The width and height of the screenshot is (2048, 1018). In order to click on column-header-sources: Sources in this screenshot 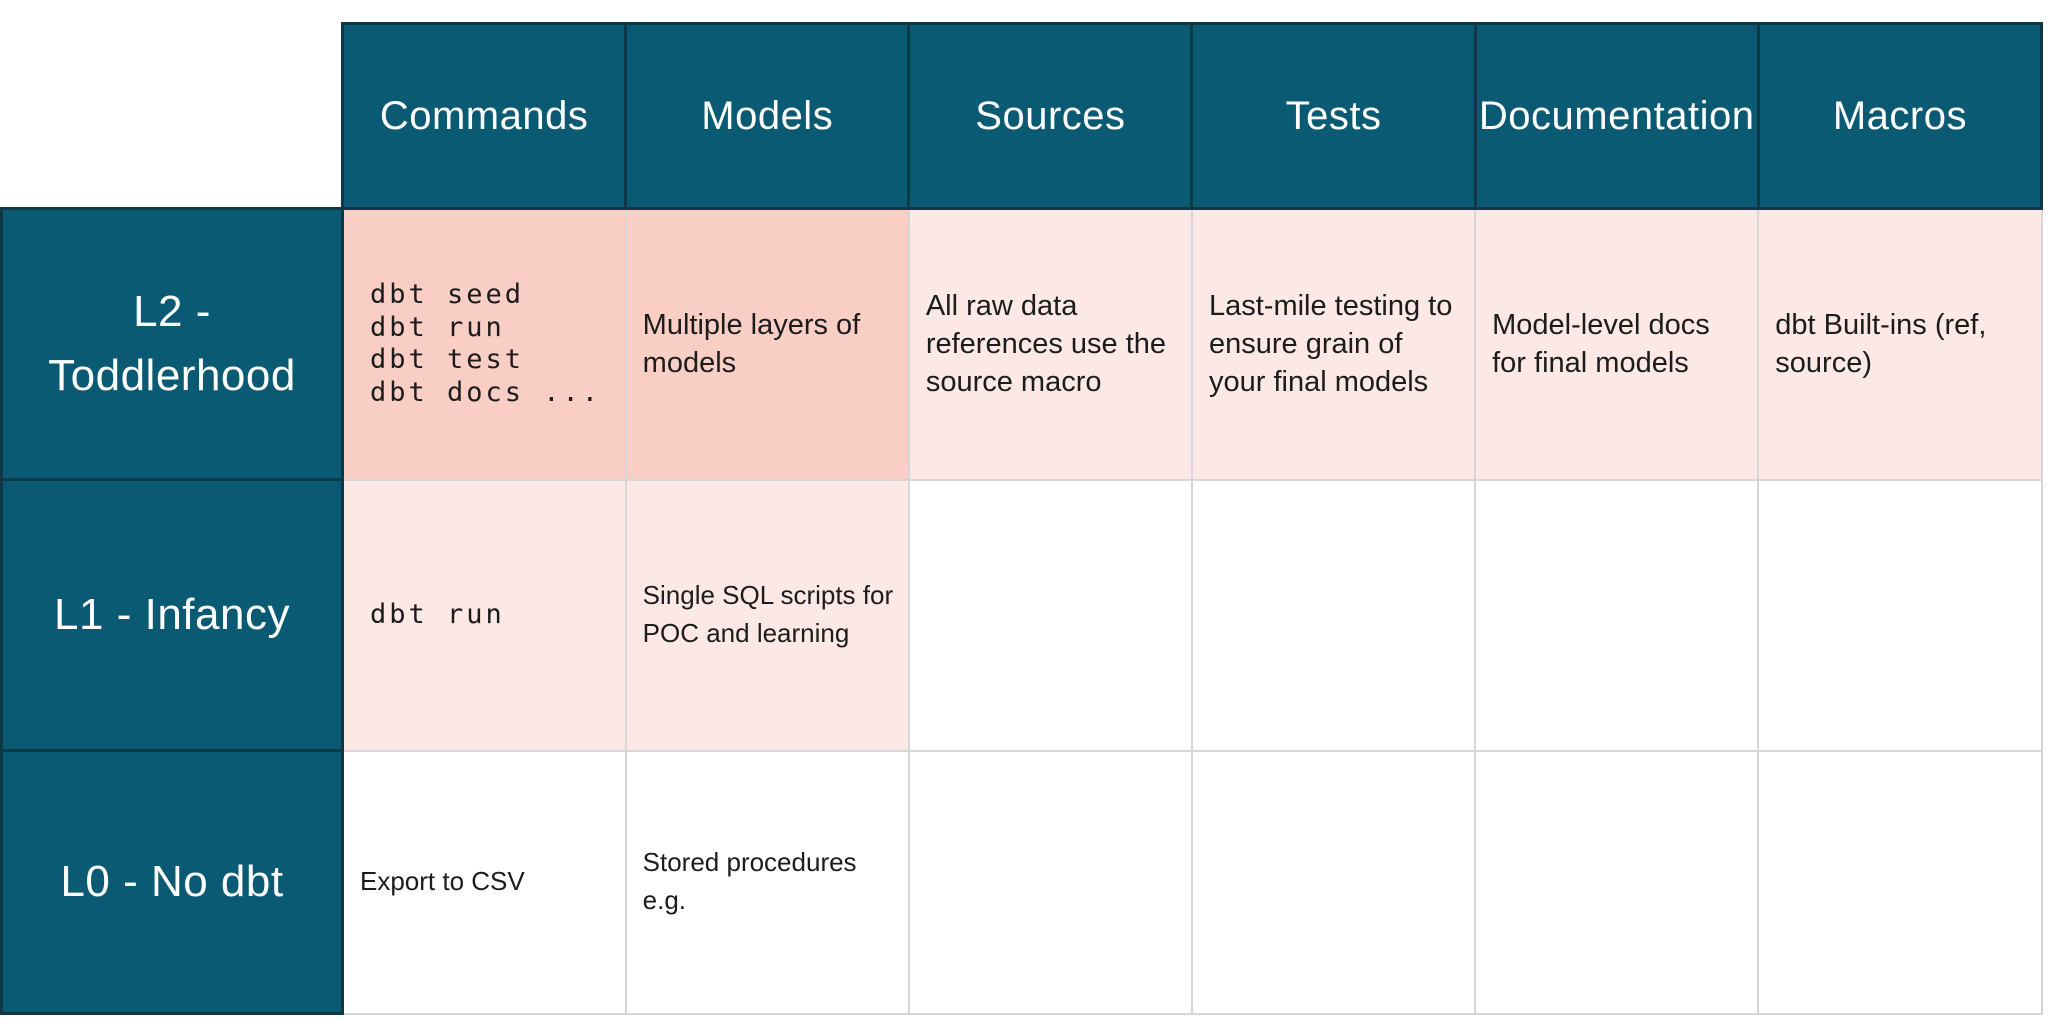, I will do `click(1050, 116)`.